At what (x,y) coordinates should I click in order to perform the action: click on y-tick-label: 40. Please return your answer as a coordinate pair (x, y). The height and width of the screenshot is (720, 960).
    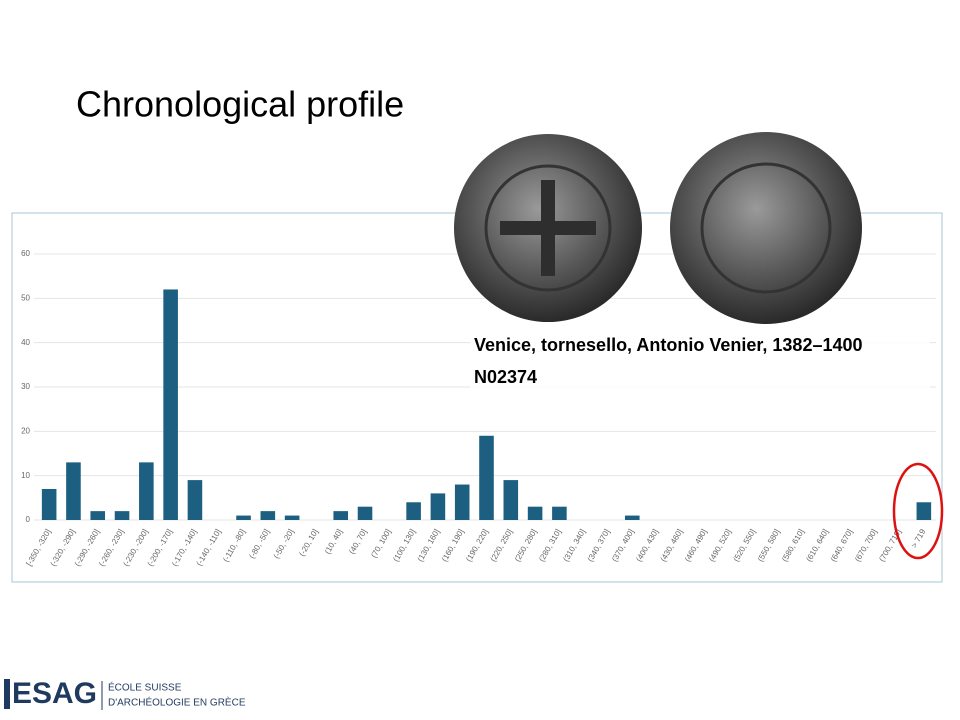
    Looking at the image, I should click on (25, 342).